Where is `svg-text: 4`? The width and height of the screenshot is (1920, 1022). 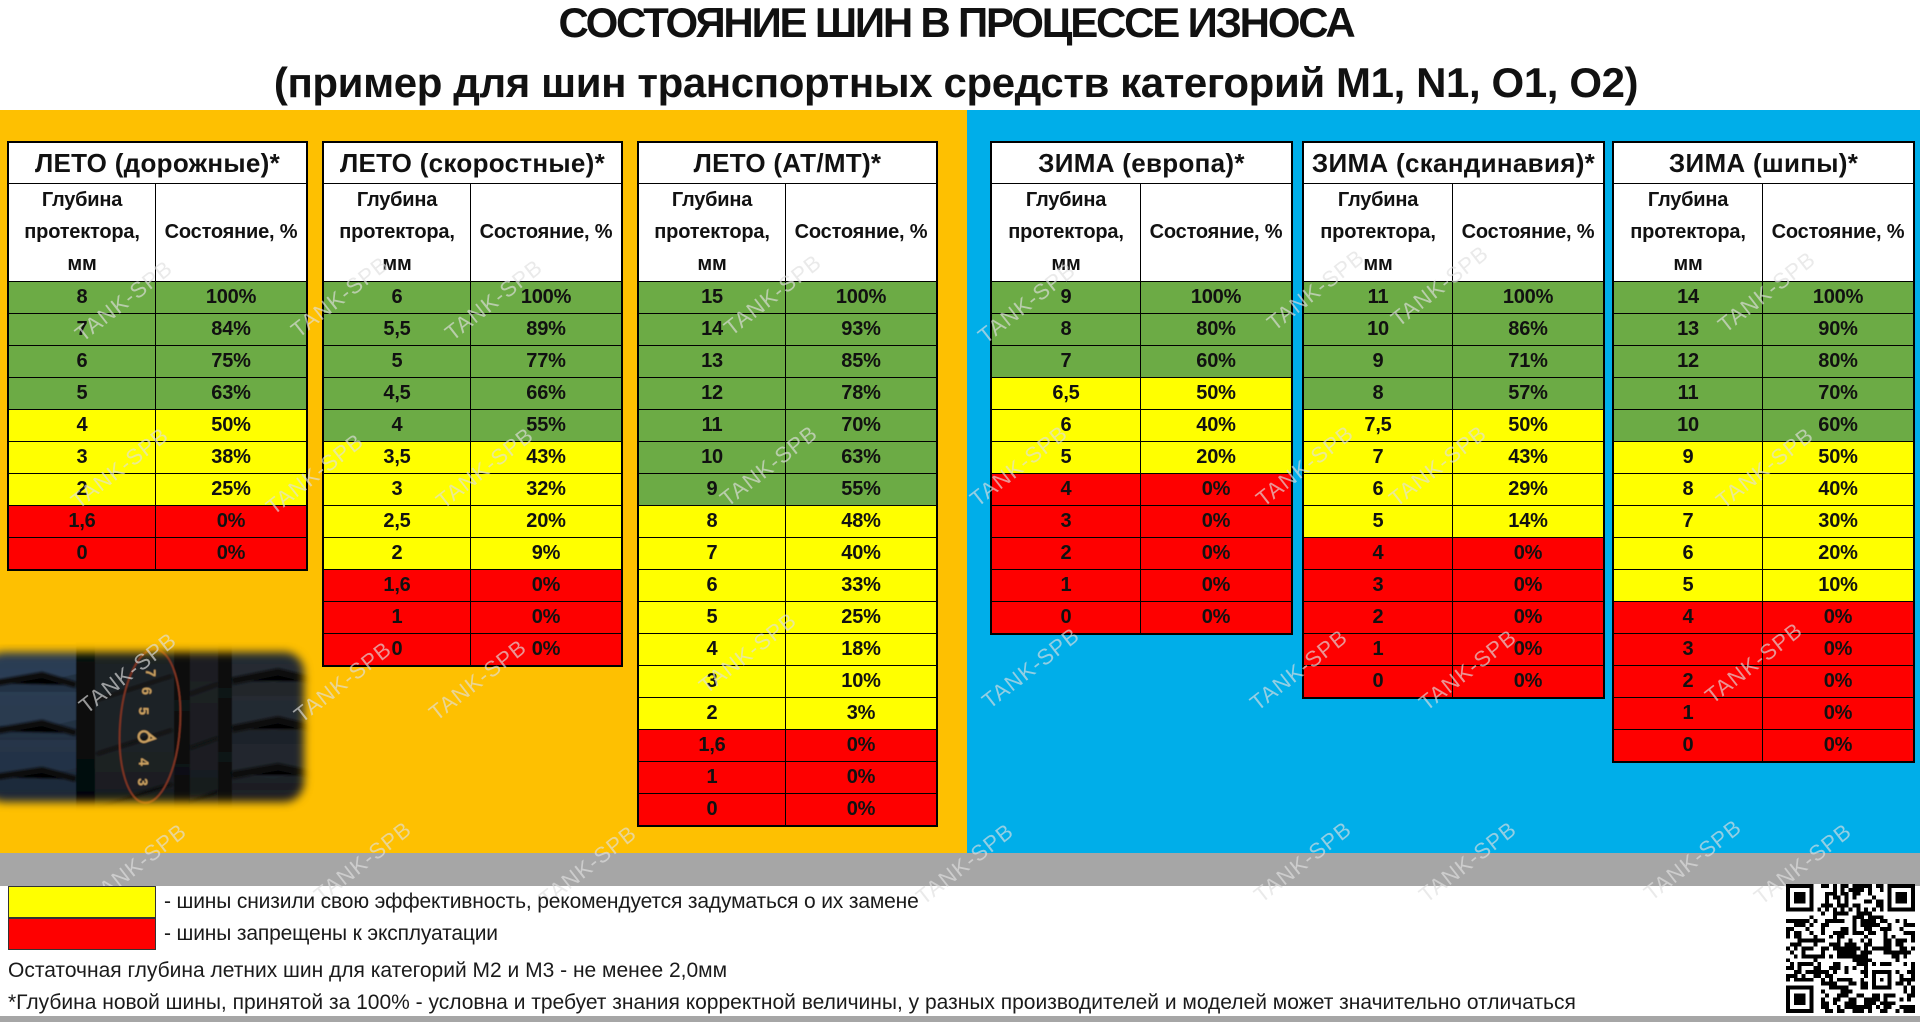 svg-text: 4 is located at coordinates (144, 762).